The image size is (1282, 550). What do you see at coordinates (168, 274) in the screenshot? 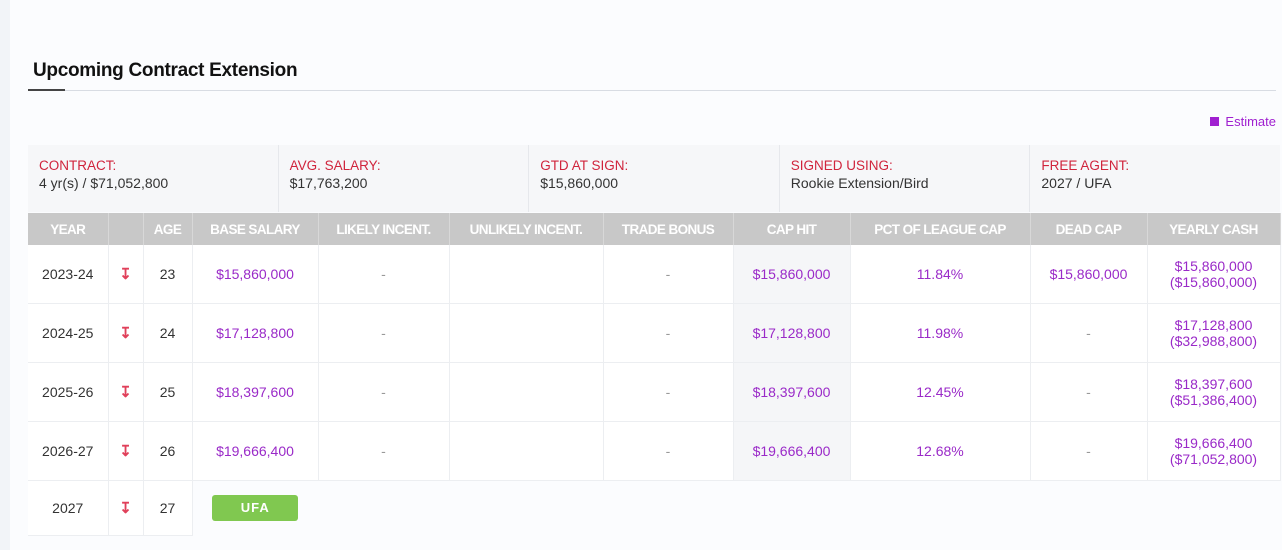
I see `age-cell: 23` at bounding box center [168, 274].